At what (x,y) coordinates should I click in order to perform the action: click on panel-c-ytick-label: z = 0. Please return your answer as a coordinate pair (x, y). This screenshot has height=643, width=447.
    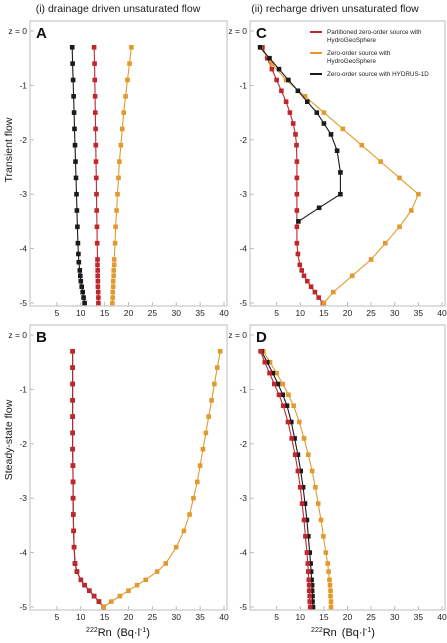
    Looking at the image, I should click on (237, 31).